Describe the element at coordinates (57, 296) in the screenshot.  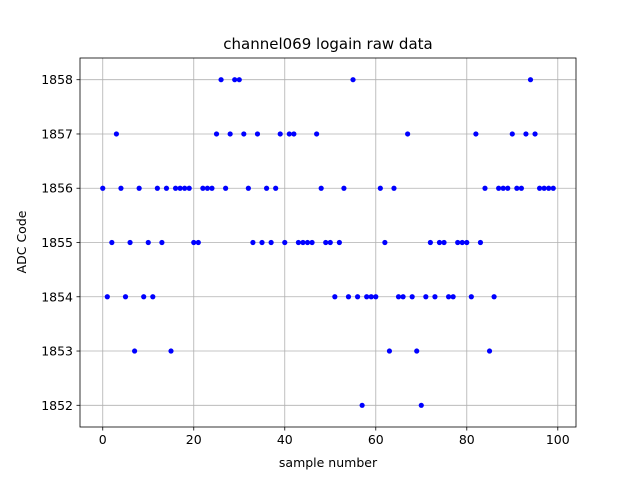
I see `y-tick-label: 1854` at that location.